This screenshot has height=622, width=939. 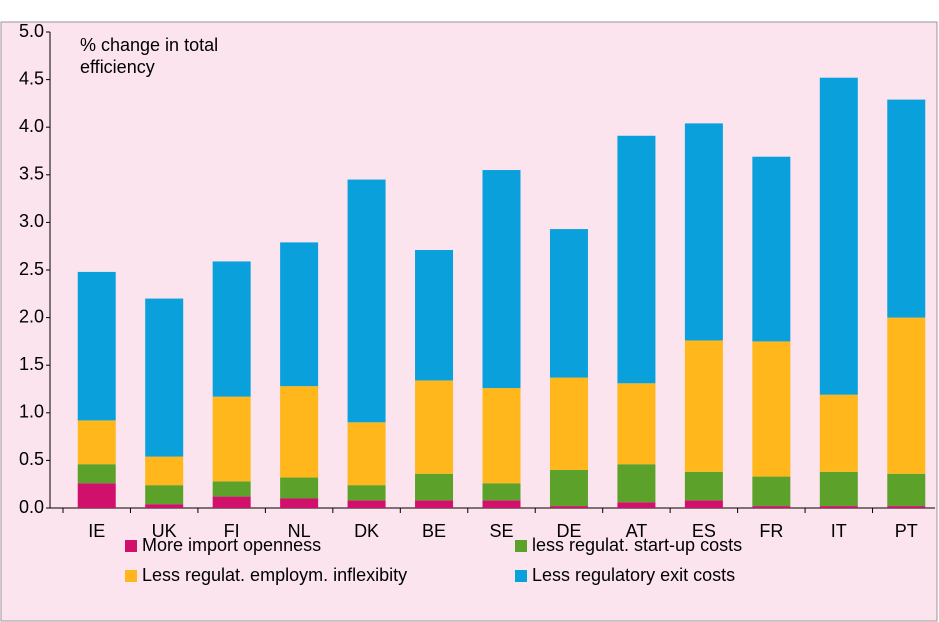 What do you see at coordinates (231, 545) in the screenshot?
I see `legend-label: More import openness` at bounding box center [231, 545].